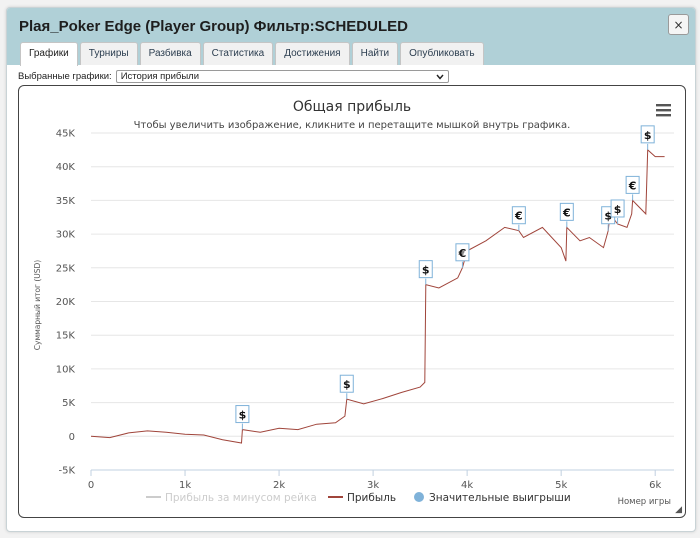  Describe the element at coordinates (72, 437) in the screenshot. I see `y-tick-label: 0` at that location.